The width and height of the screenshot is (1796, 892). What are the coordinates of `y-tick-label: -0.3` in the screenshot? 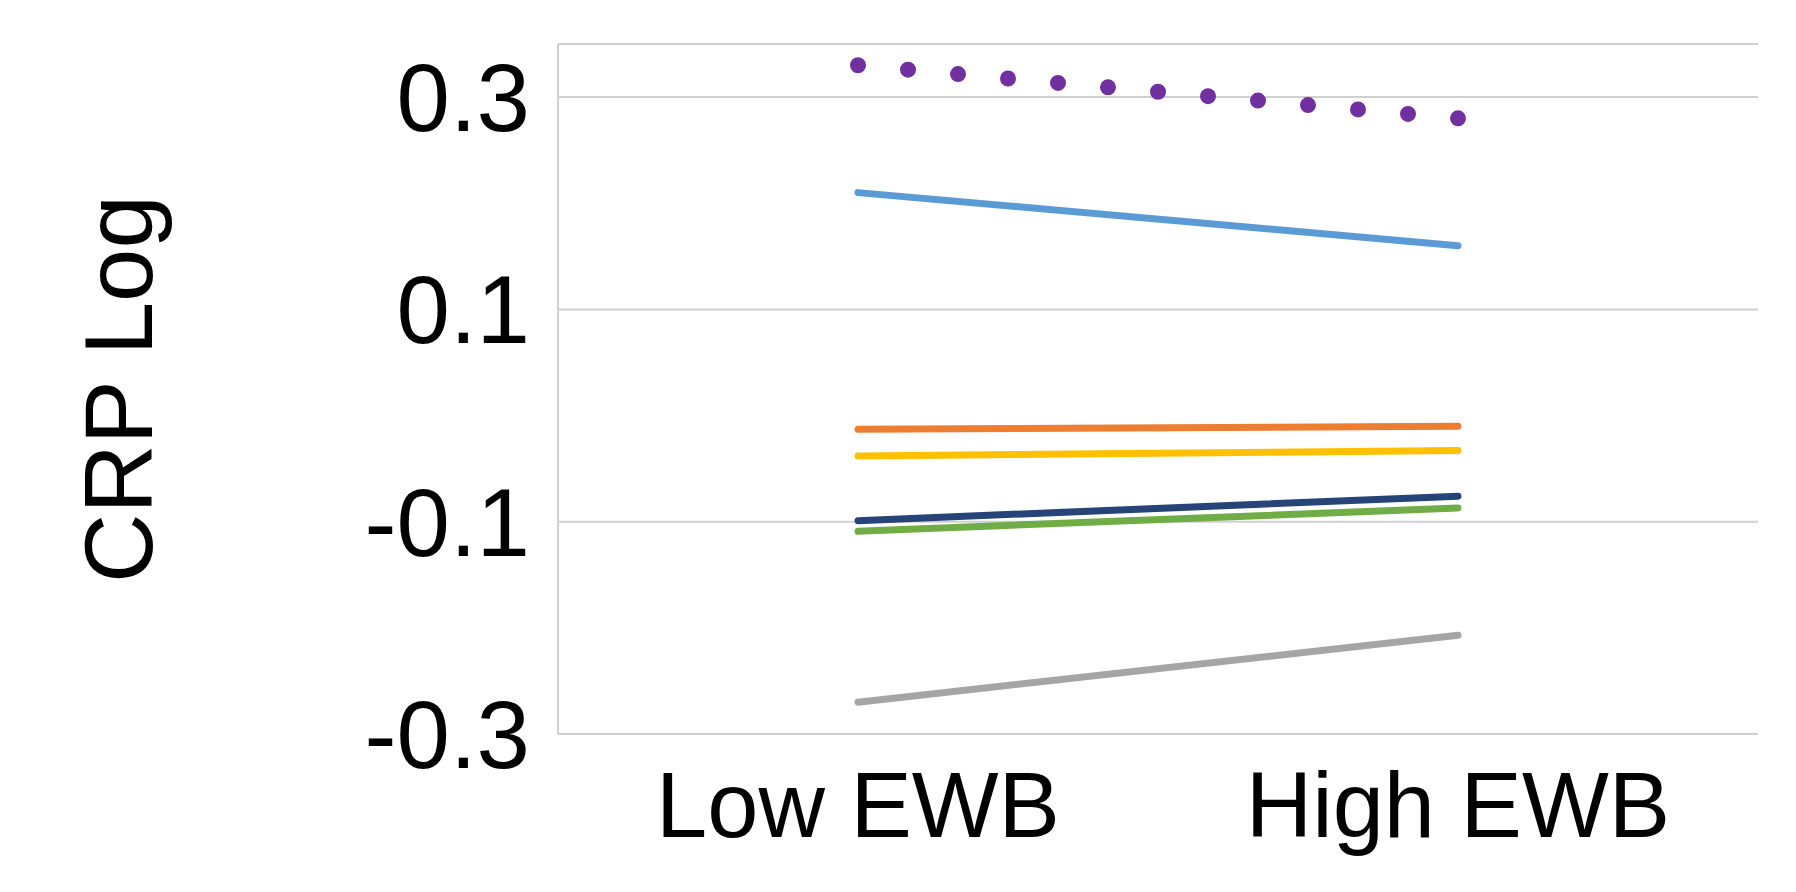 It's located at (447, 735).